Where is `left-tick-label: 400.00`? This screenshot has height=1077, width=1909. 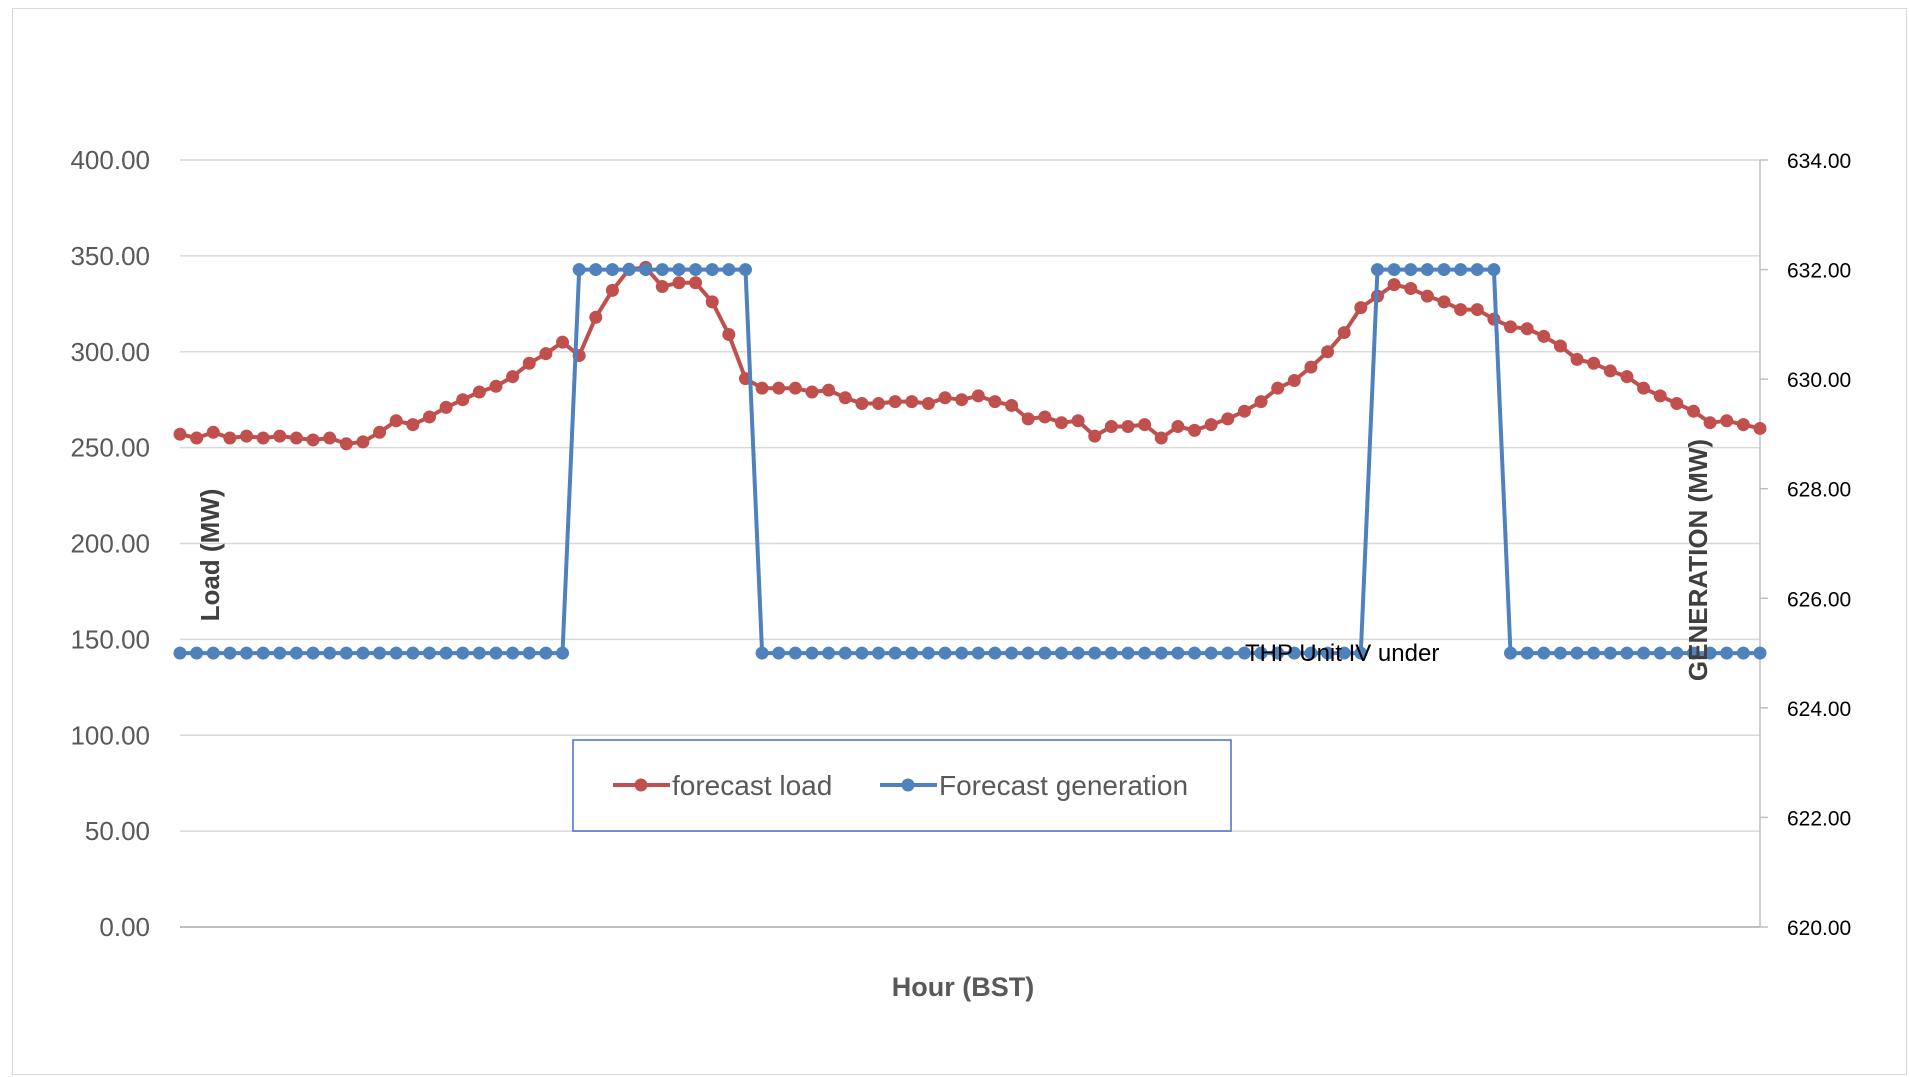 left-tick-label: 400.00 is located at coordinates (110, 160).